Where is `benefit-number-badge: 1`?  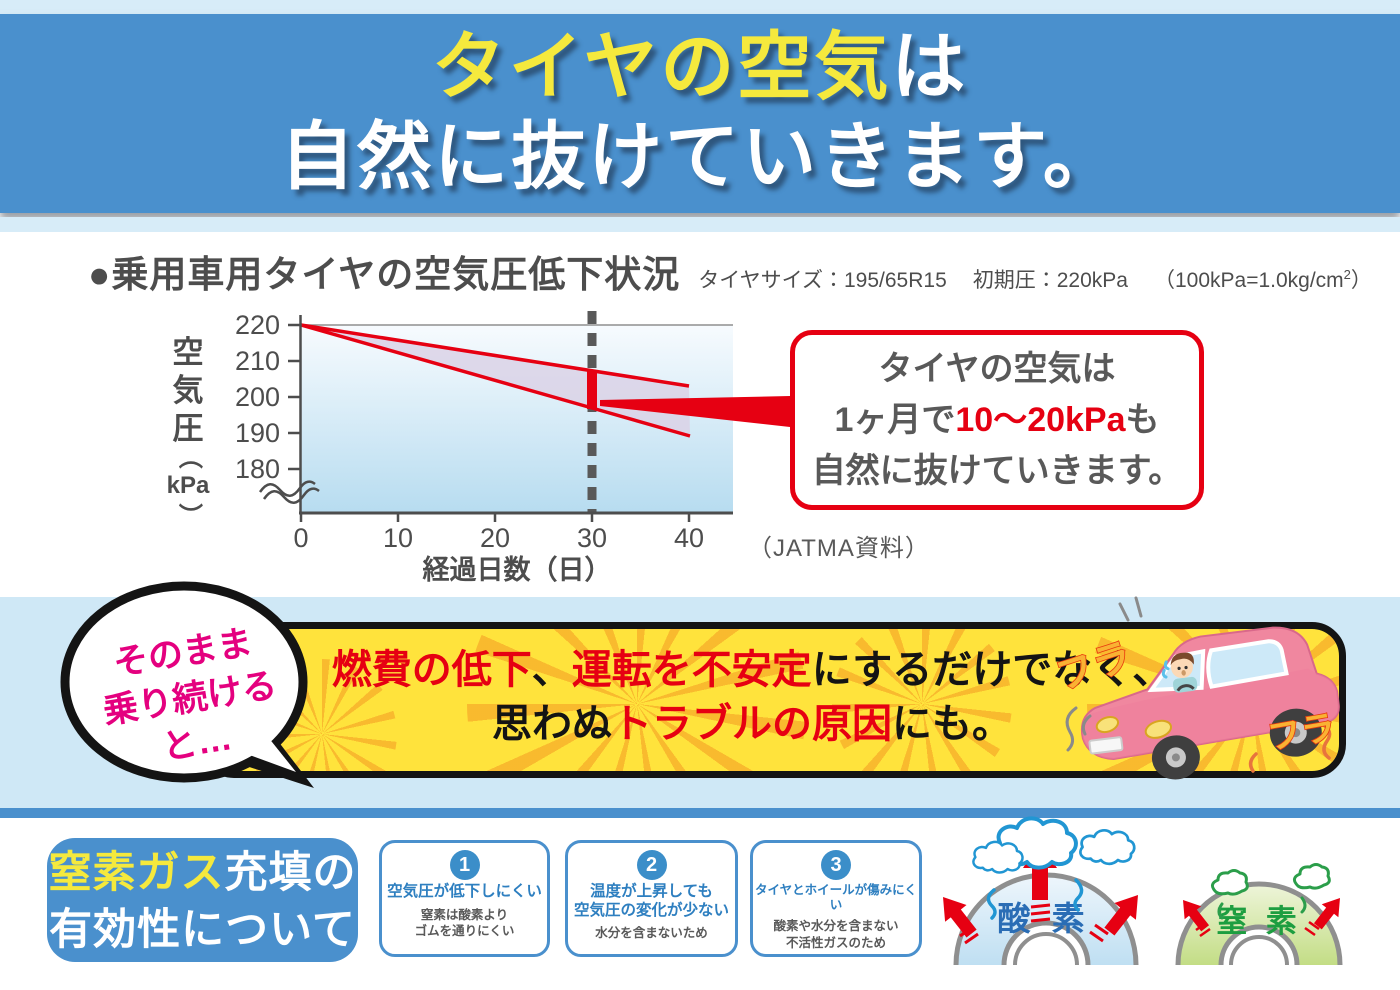
benefit-number-badge: 1 is located at coordinates (464, 865).